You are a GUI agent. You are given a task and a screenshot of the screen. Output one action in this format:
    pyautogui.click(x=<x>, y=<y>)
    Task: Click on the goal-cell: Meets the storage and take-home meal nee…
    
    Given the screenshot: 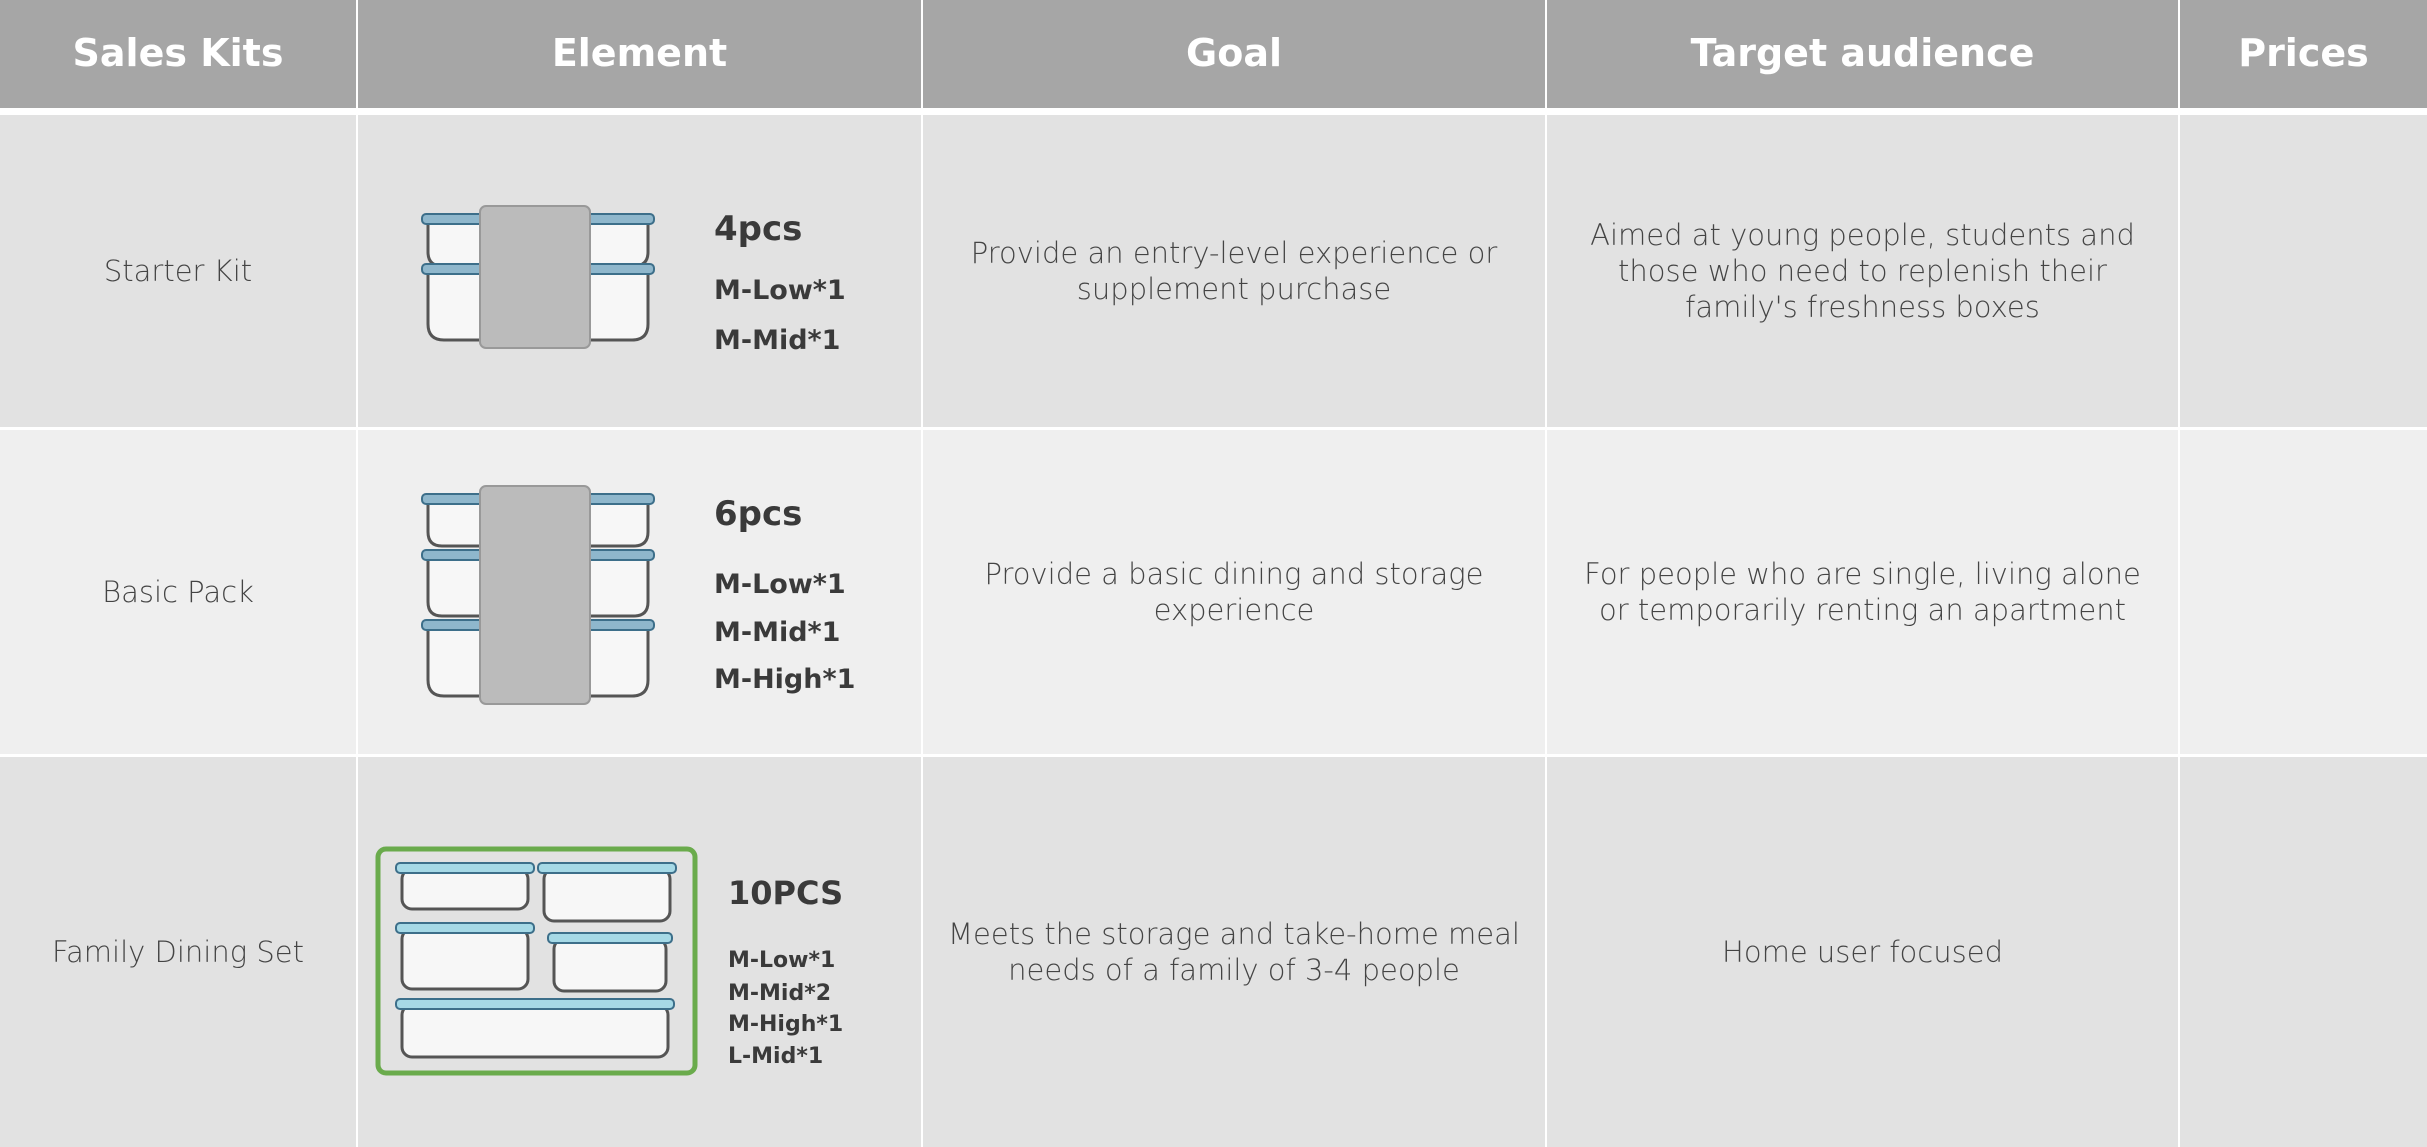 What is the action you would take?
    pyautogui.click(x=1234, y=952)
    